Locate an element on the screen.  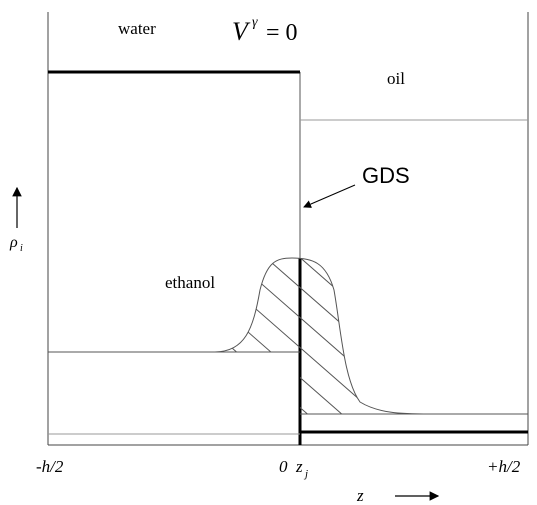
tick-zero-label: 0 is located at coordinates (283, 466).